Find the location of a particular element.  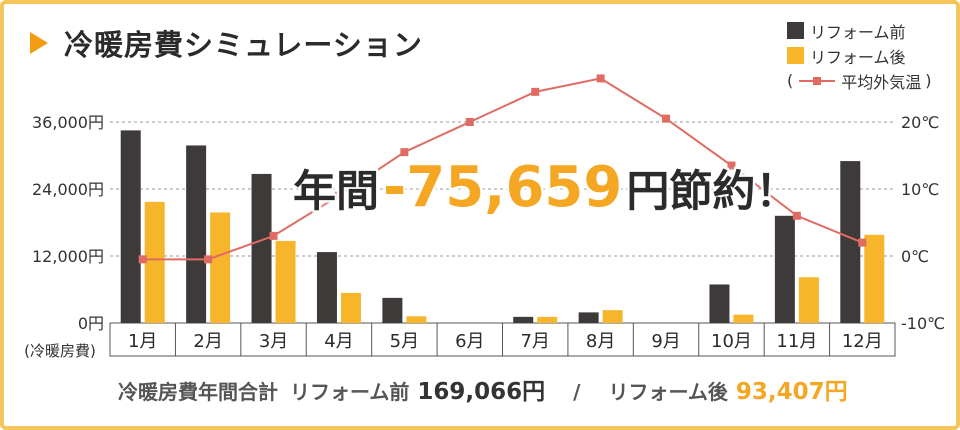

y-tick-label: 0円 is located at coordinates (91, 323).